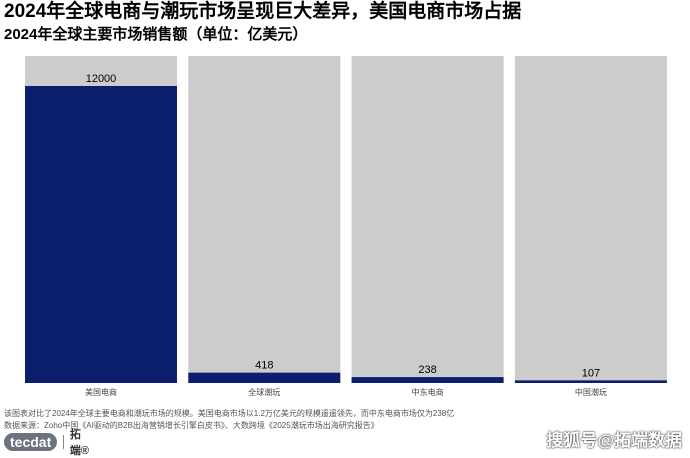  I want to click on data-label-2: 238, so click(427, 370).